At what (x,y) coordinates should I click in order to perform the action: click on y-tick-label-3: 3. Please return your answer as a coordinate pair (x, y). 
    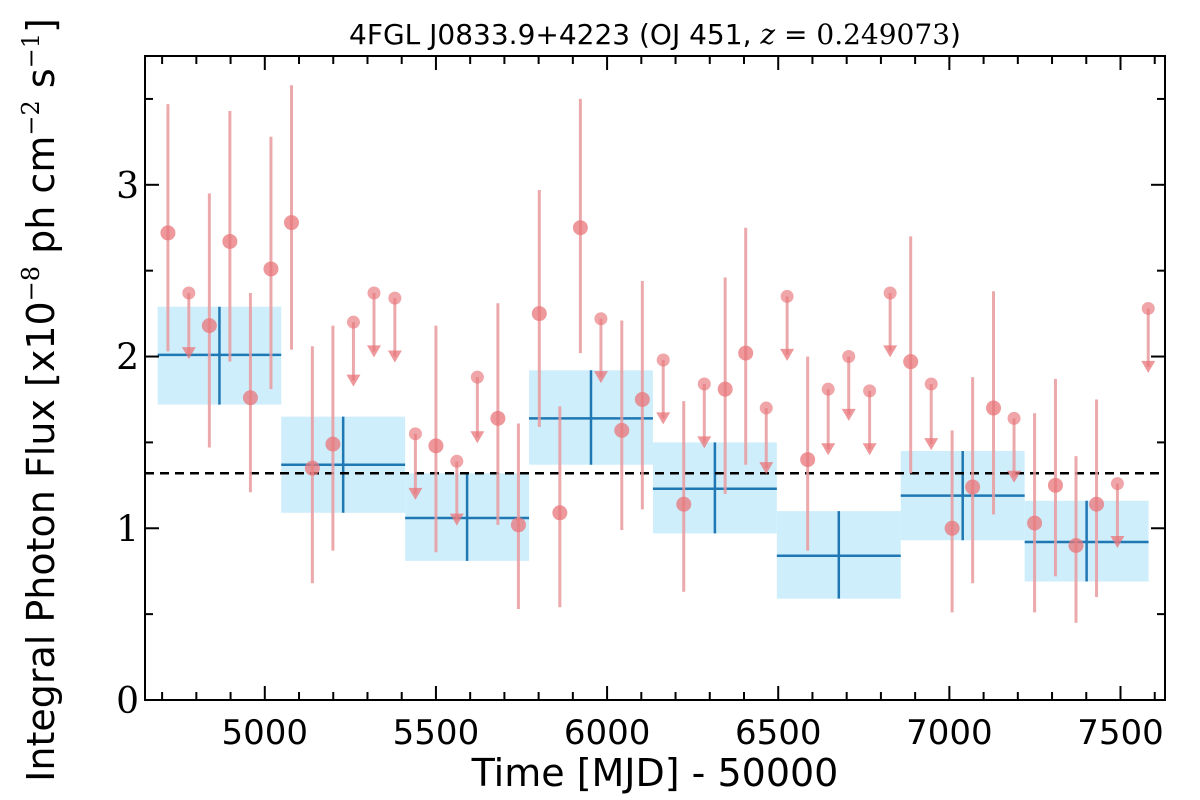
    Looking at the image, I should click on (127, 186).